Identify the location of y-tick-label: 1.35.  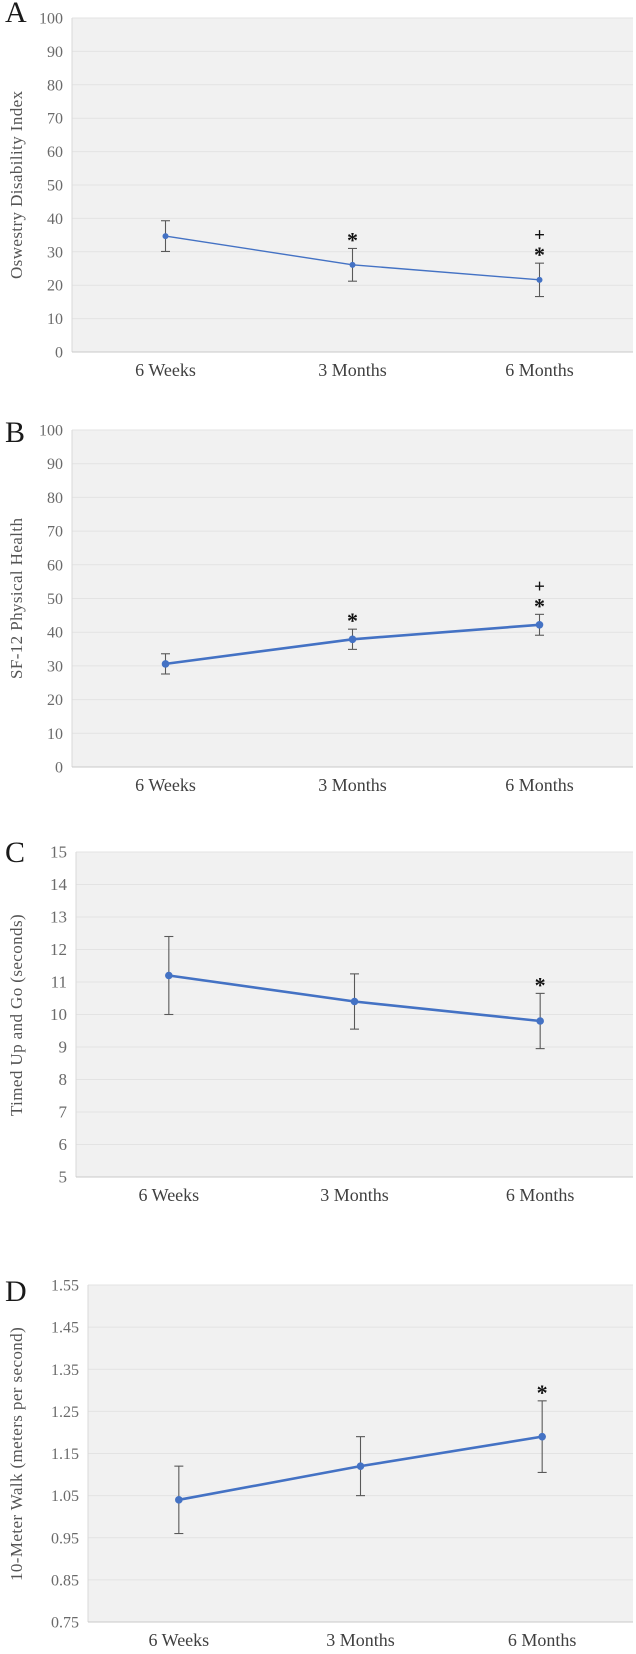
(65, 1370).